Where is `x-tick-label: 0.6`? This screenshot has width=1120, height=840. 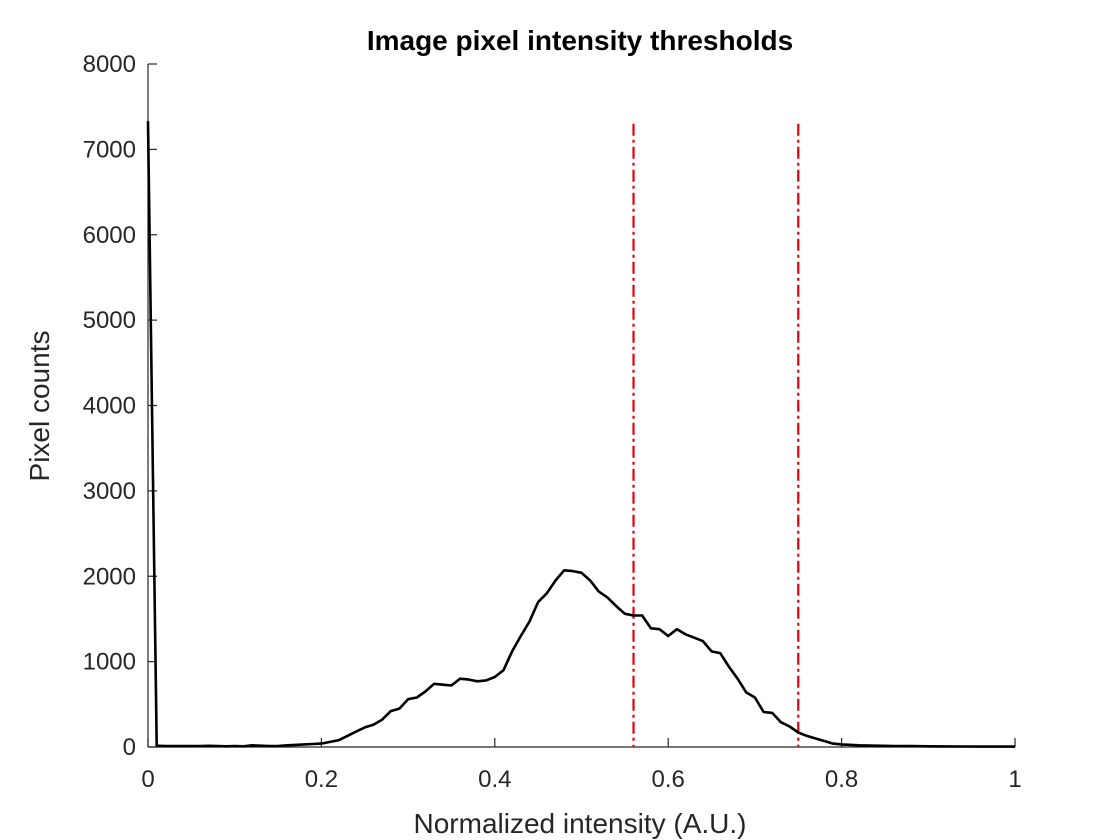
x-tick-label: 0.6 is located at coordinates (668, 779).